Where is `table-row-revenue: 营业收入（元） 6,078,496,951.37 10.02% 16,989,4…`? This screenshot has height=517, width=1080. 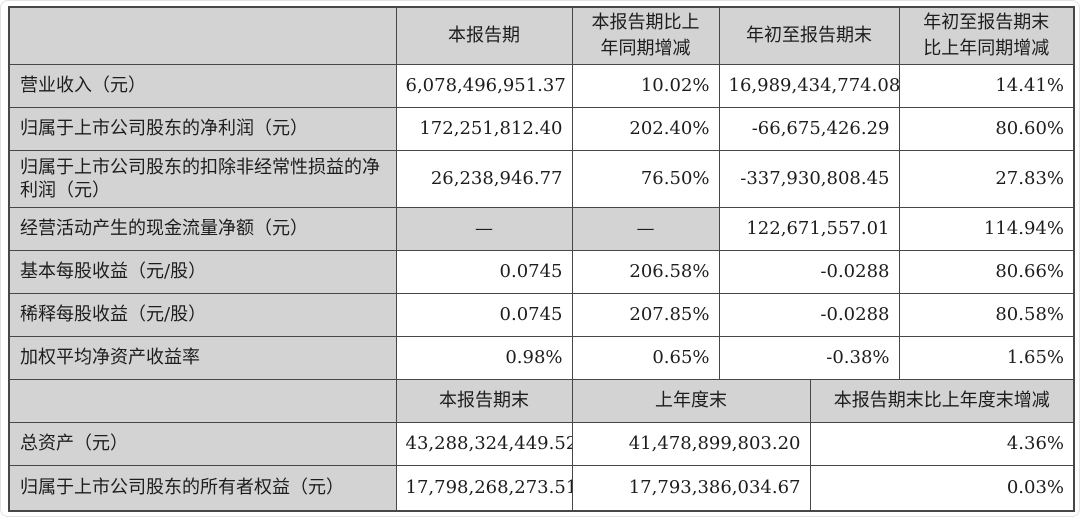
table-row-revenue: 营业收入（元） 6,078,496,951.37 10.02% 16,989,4… is located at coordinates (541, 86).